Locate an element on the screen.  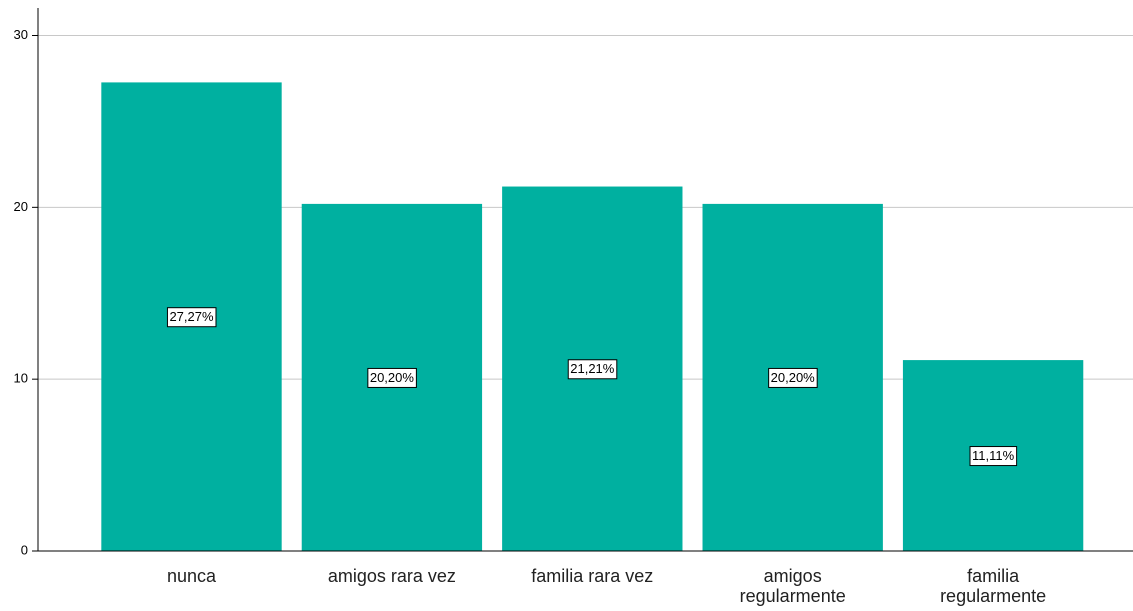
x-tick-label: nunca is located at coordinates (191, 576).